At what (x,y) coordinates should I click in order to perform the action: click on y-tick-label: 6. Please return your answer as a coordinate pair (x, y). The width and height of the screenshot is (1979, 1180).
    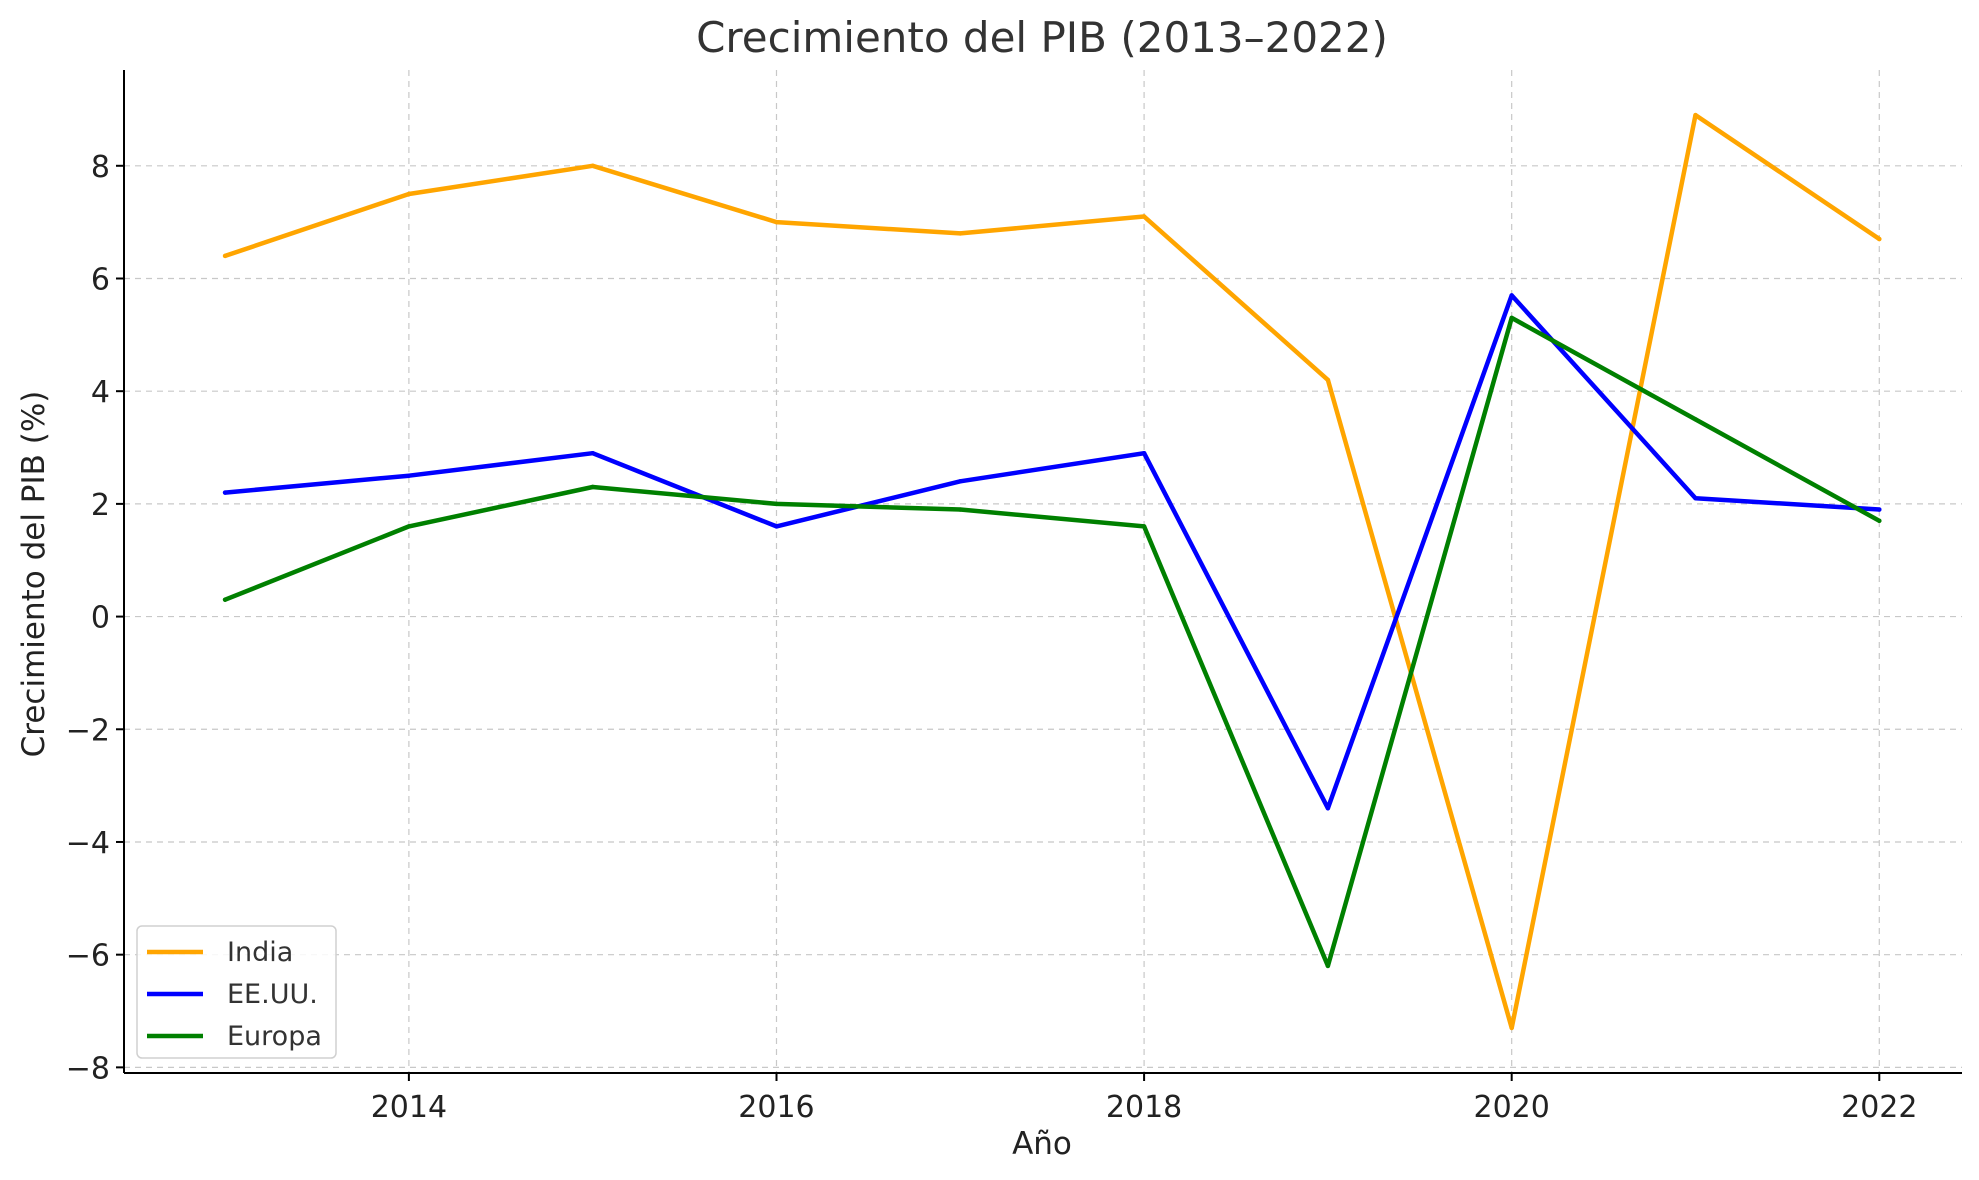
    Looking at the image, I should click on (100, 279).